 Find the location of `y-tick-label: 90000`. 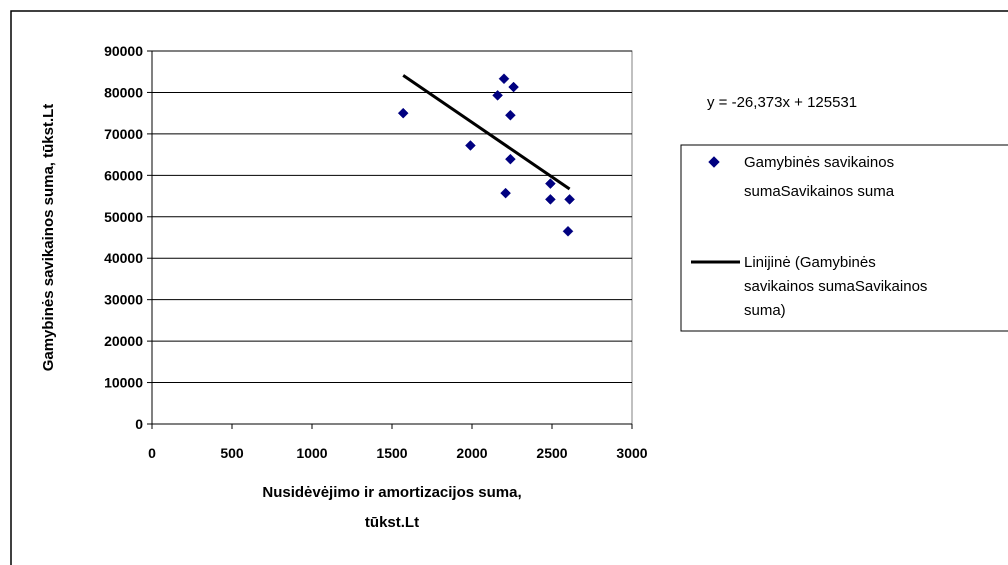

y-tick-label: 90000 is located at coordinates (123, 51).